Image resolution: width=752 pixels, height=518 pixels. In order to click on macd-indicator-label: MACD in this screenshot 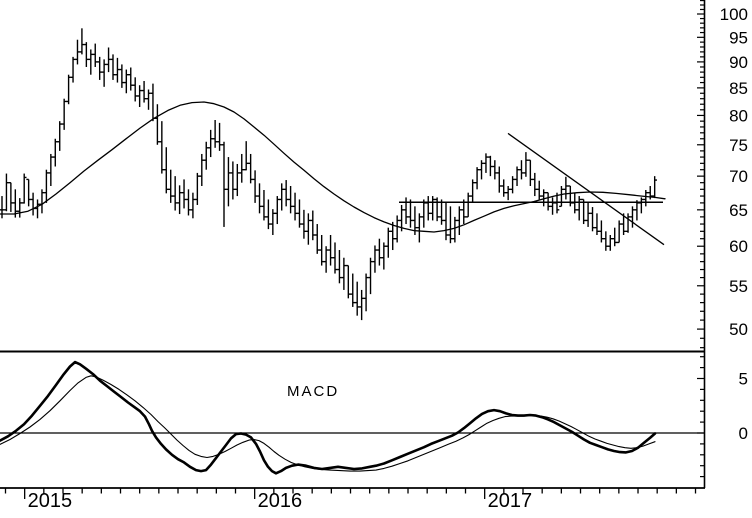, I will do `click(313, 391)`.